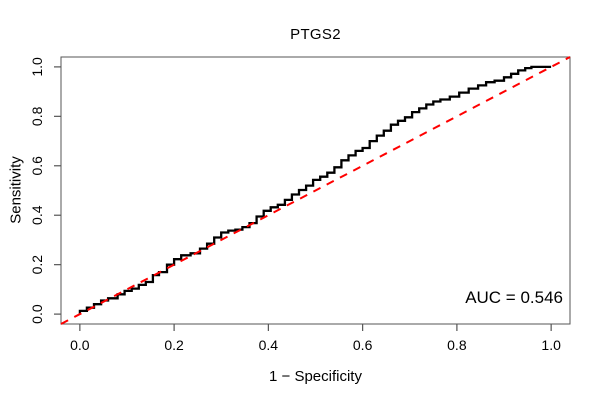 The width and height of the screenshot is (600, 400). What do you see at coordinates (37, 314) in the screenshot?
I see `y-tick-label: 0.0` at bounding box center [37, 314].